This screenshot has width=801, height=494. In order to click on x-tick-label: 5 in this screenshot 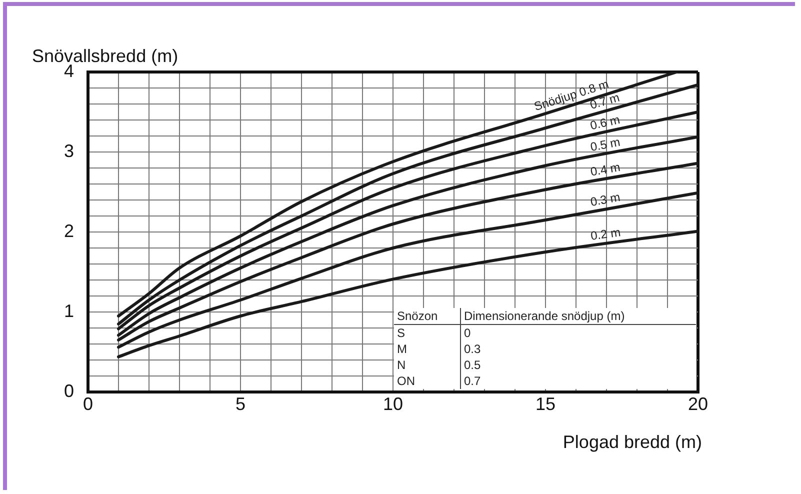, I will do `click(240, 404)`.